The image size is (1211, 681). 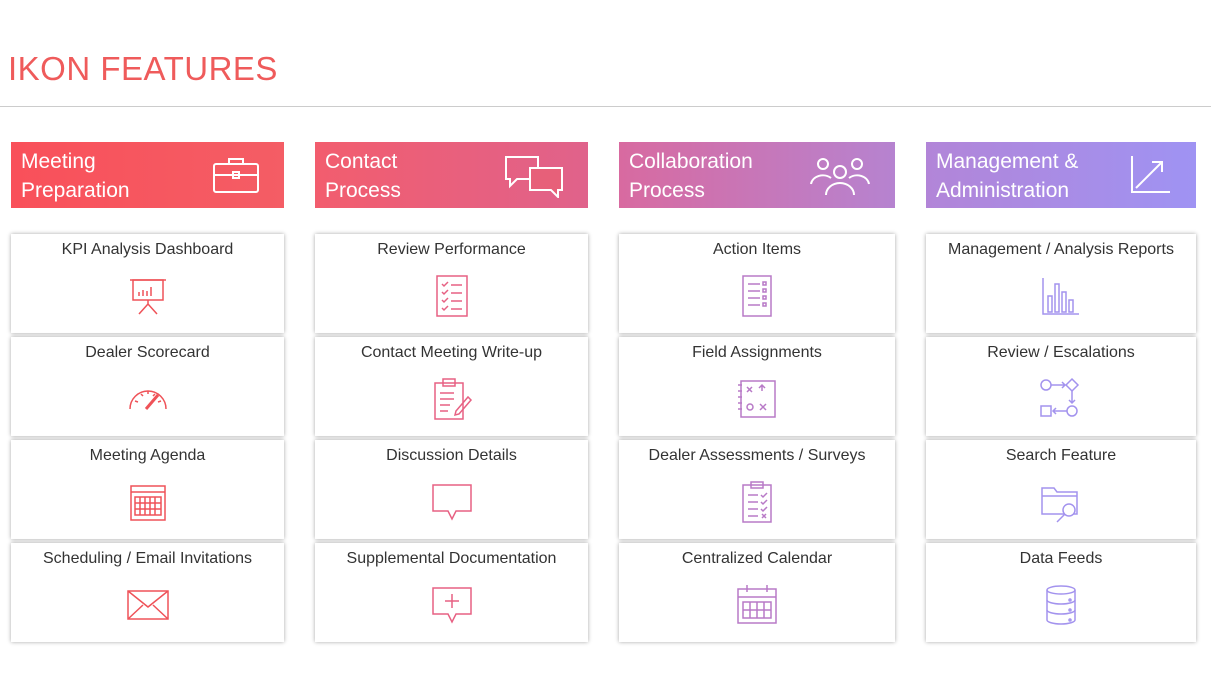 What do you see at coordinates (148, 399) in the screenshot?
I see `speedometer-icon` at bounding box center [148, 399].